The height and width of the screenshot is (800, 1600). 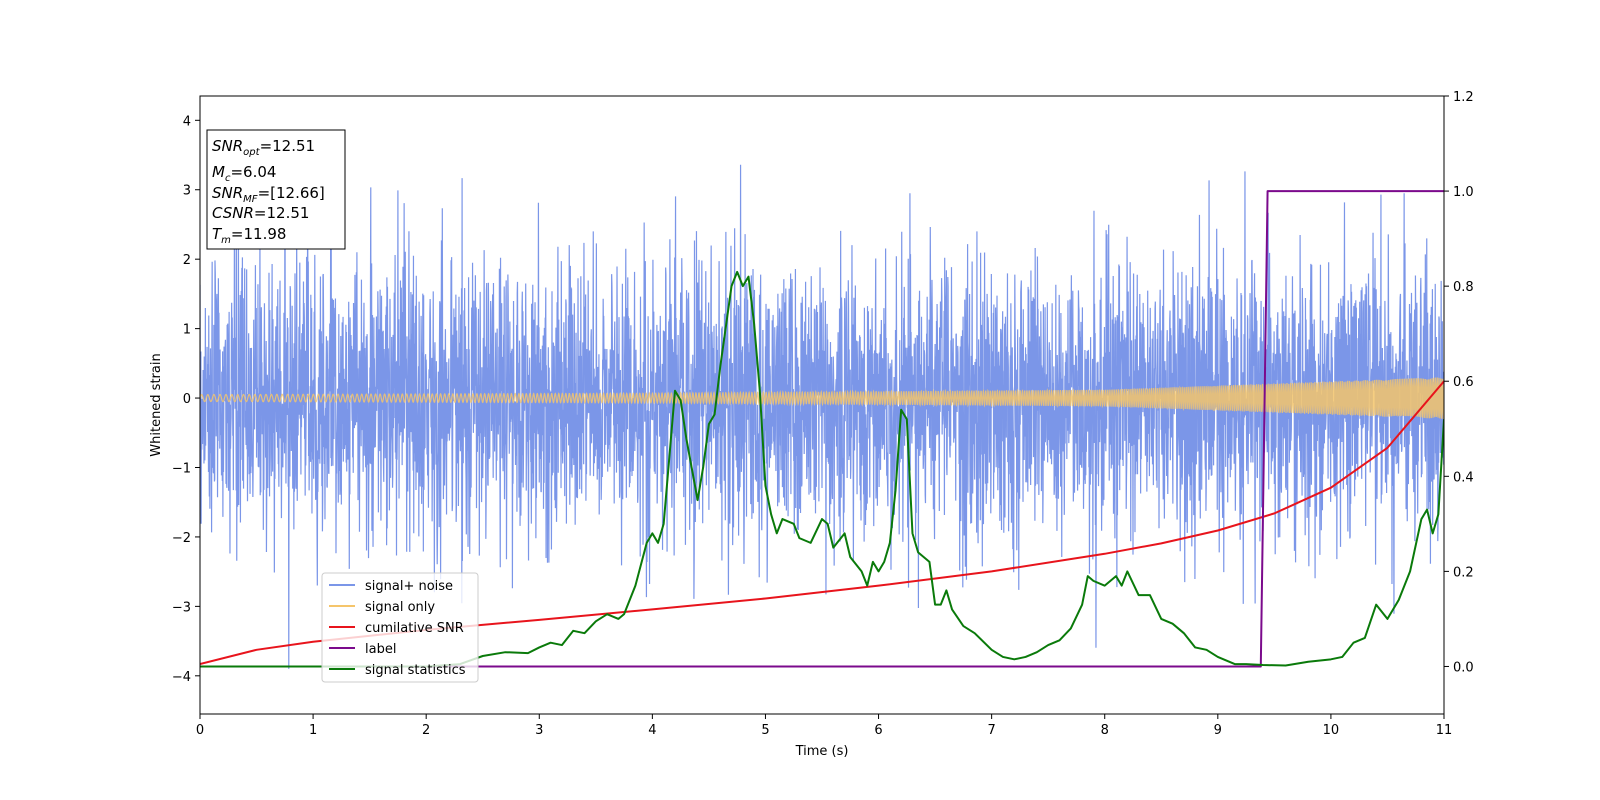 I want to click on annotation-snr-opt: SNRopt=12.51, so click(x=263, y=147).